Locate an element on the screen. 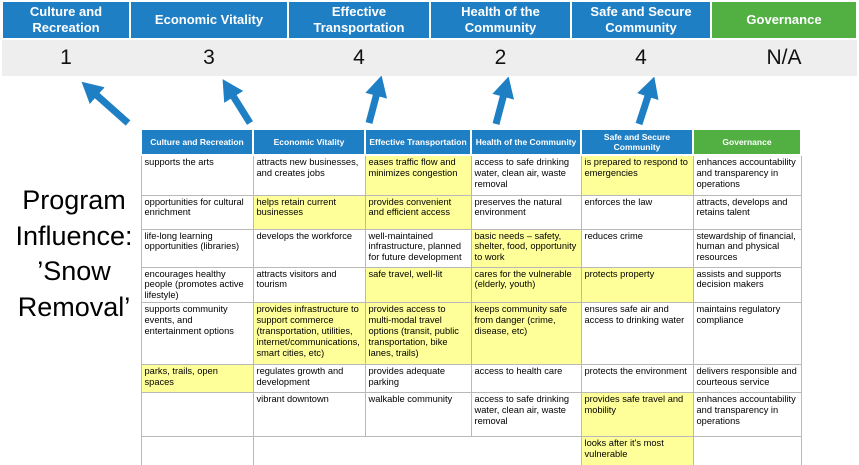 This screenshot has width=859, height=465. matrix-cell: develops the workforce is located at coordinates (309, 248).